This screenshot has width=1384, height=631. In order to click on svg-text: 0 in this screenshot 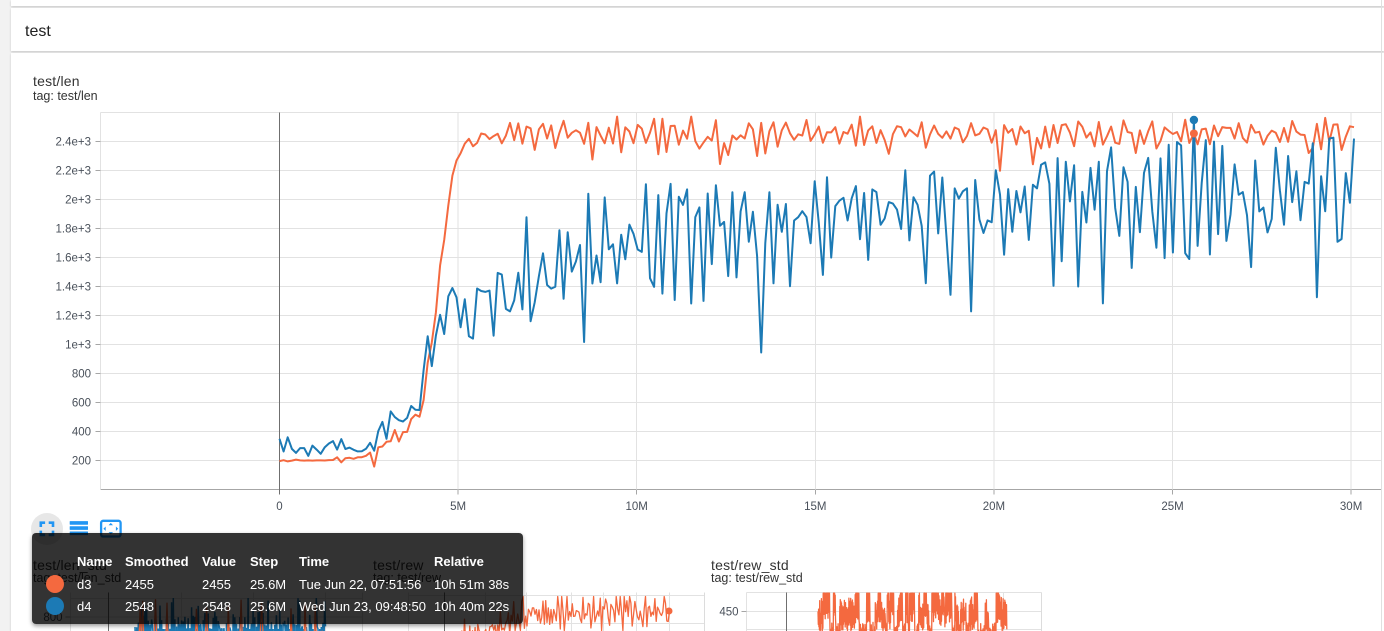, I will do `click(279, 507)`.